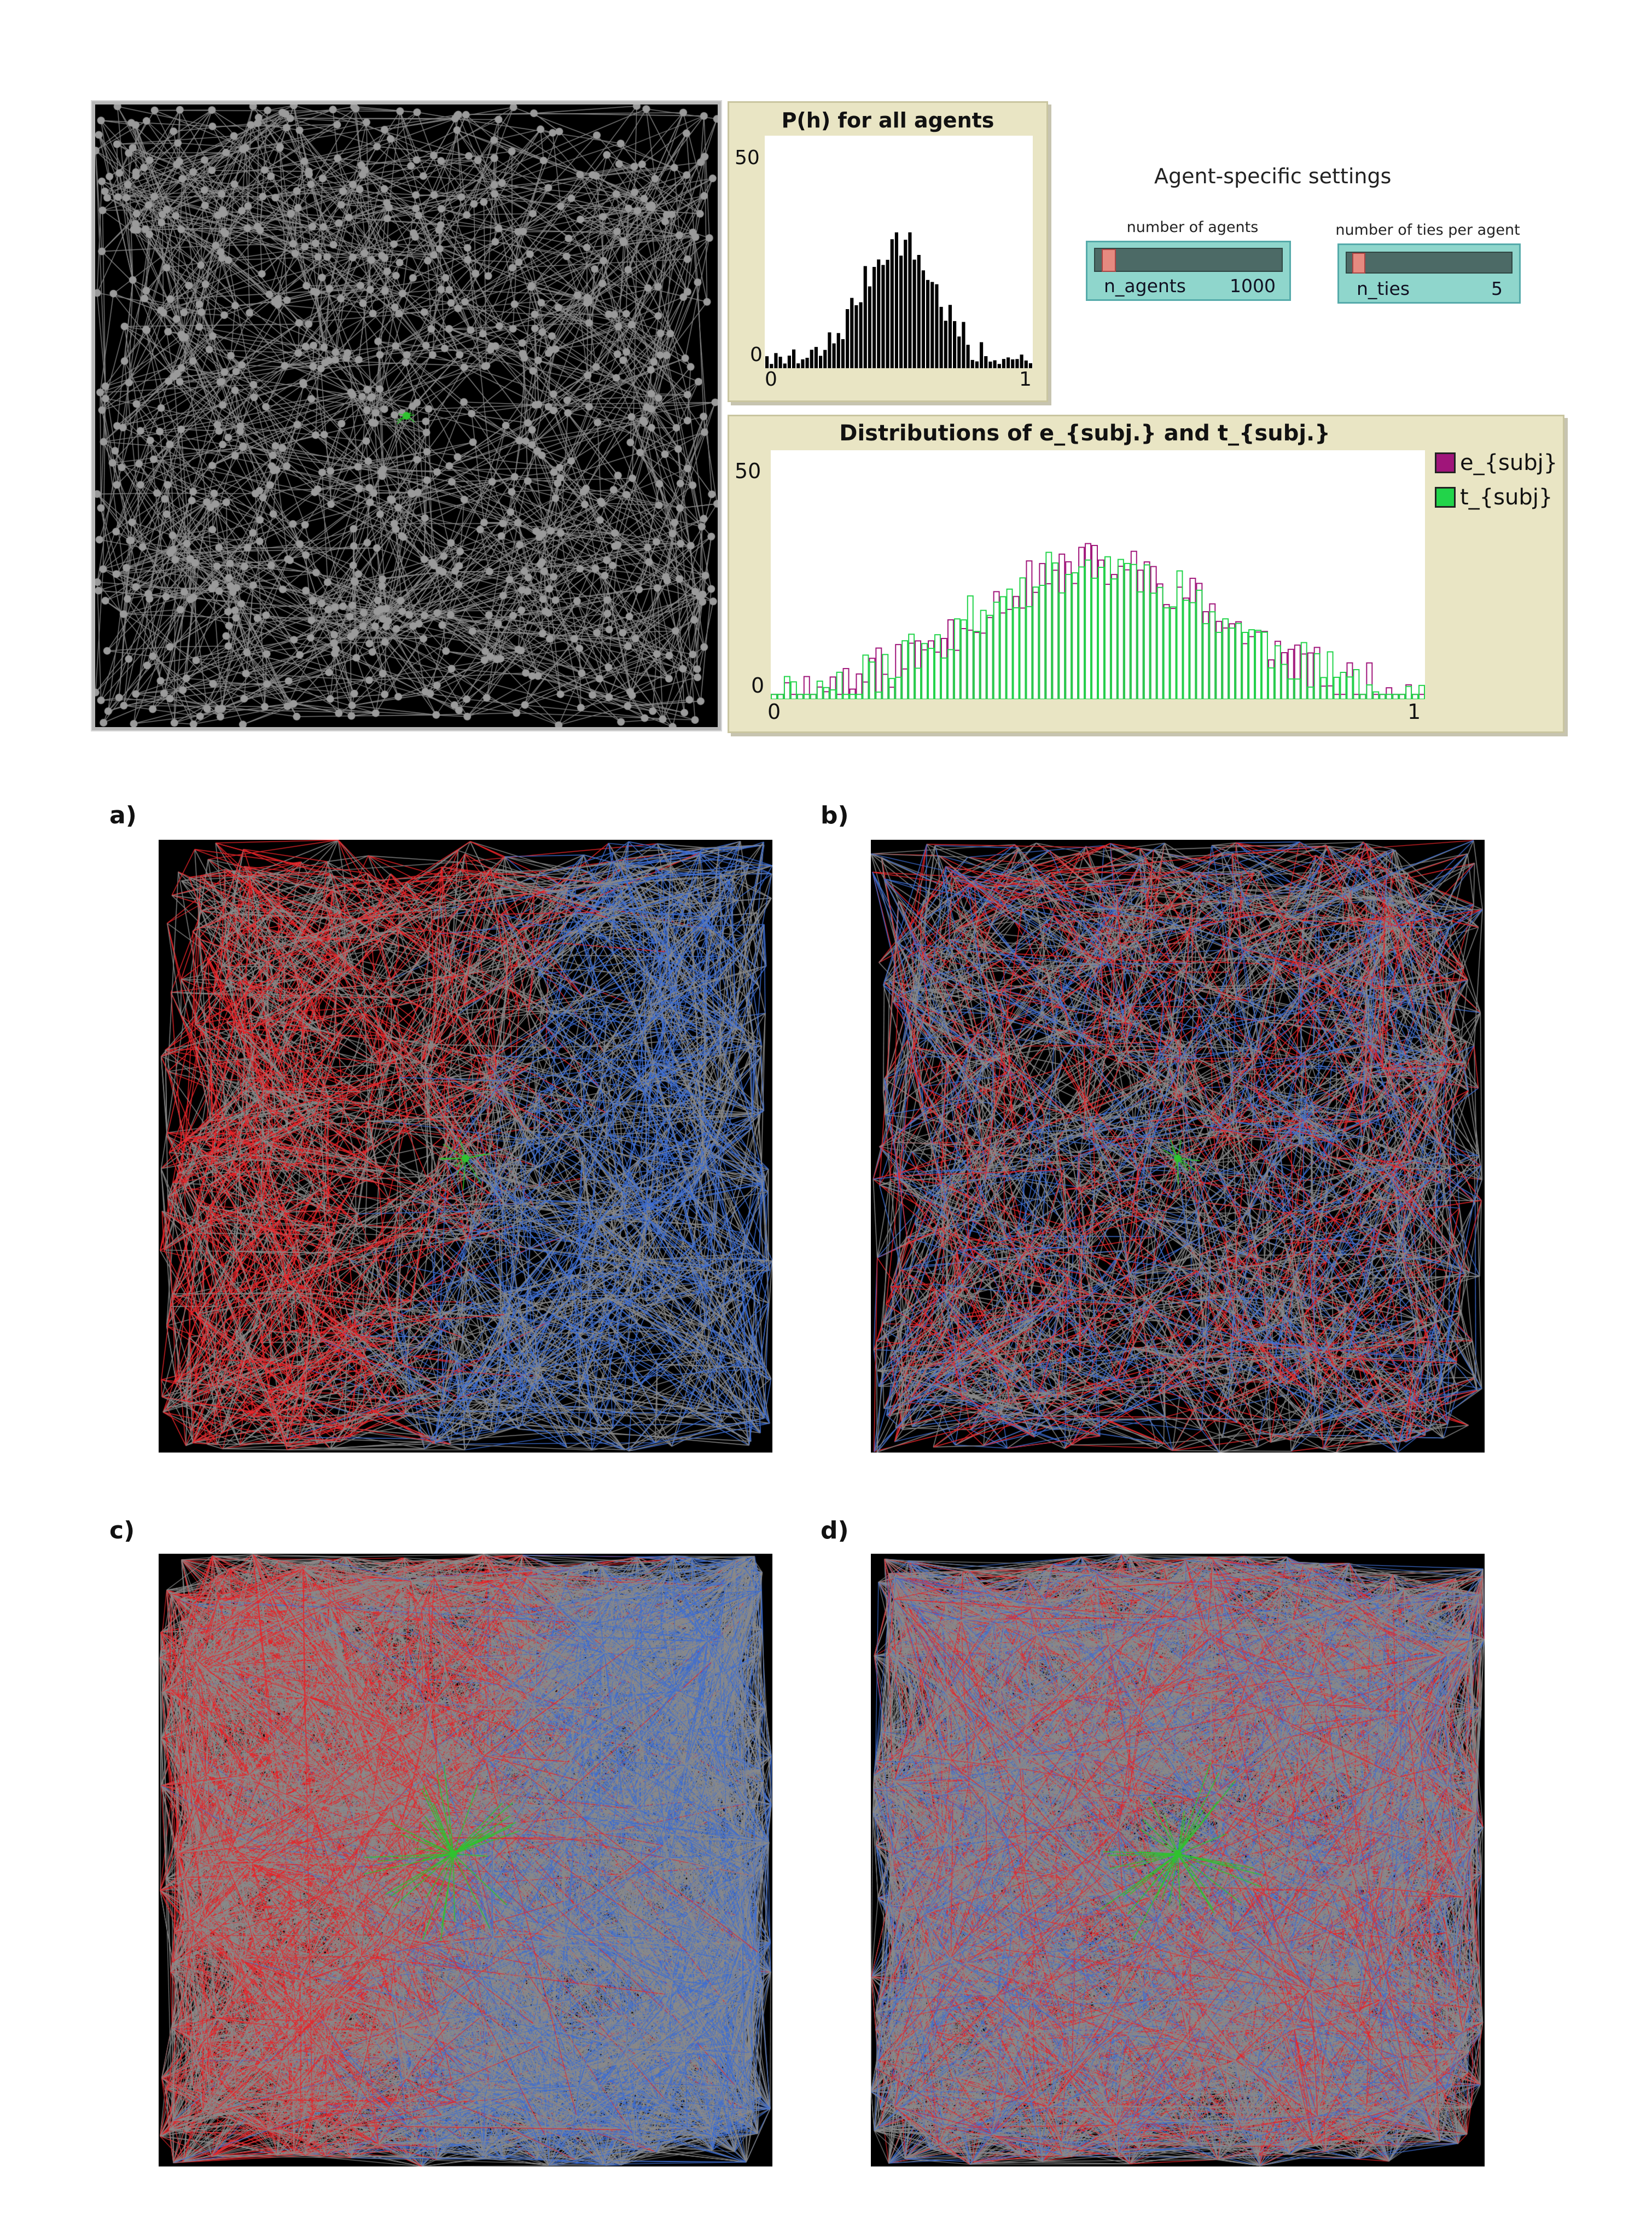  I want to click on legend-e-swatch, so click(1445, 463).